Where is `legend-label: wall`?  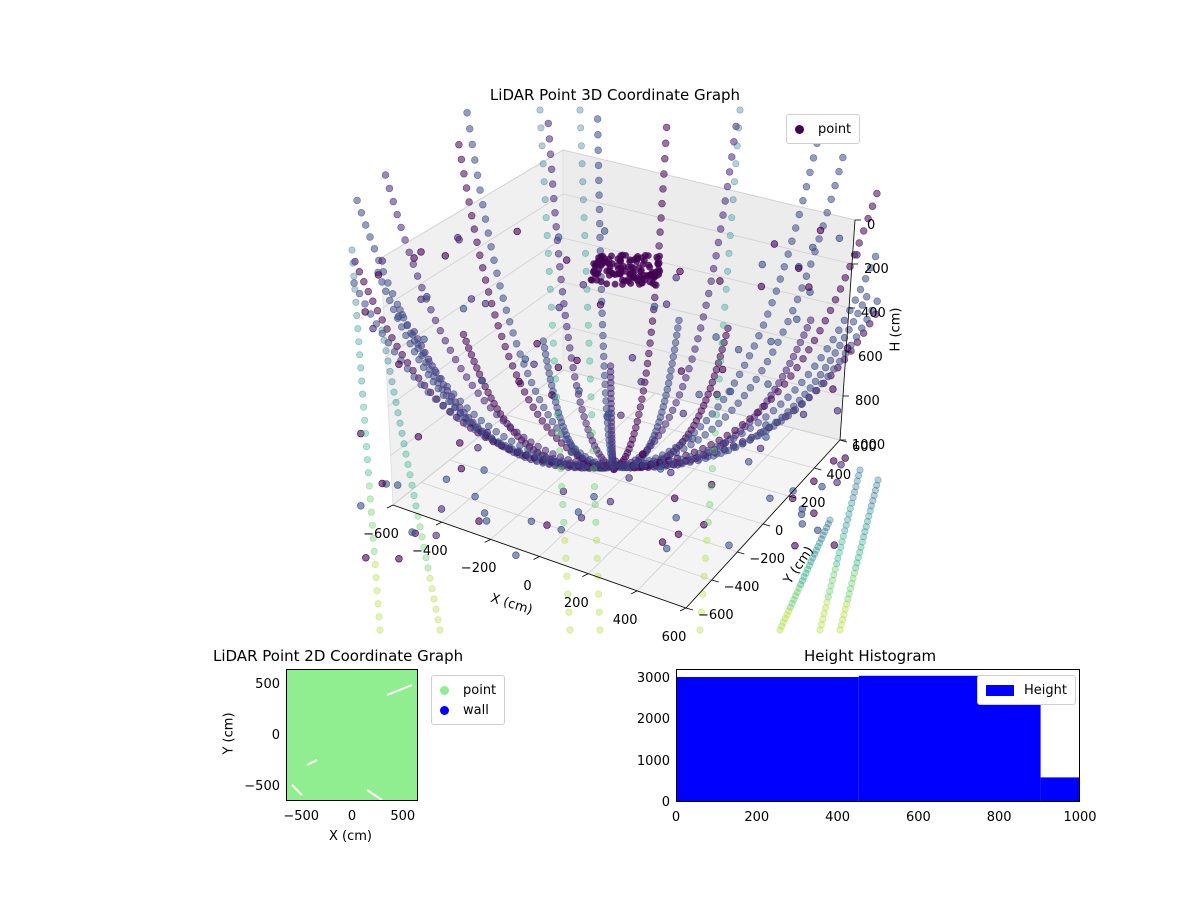
legend-label: wall is located at coordinates (476, 710).